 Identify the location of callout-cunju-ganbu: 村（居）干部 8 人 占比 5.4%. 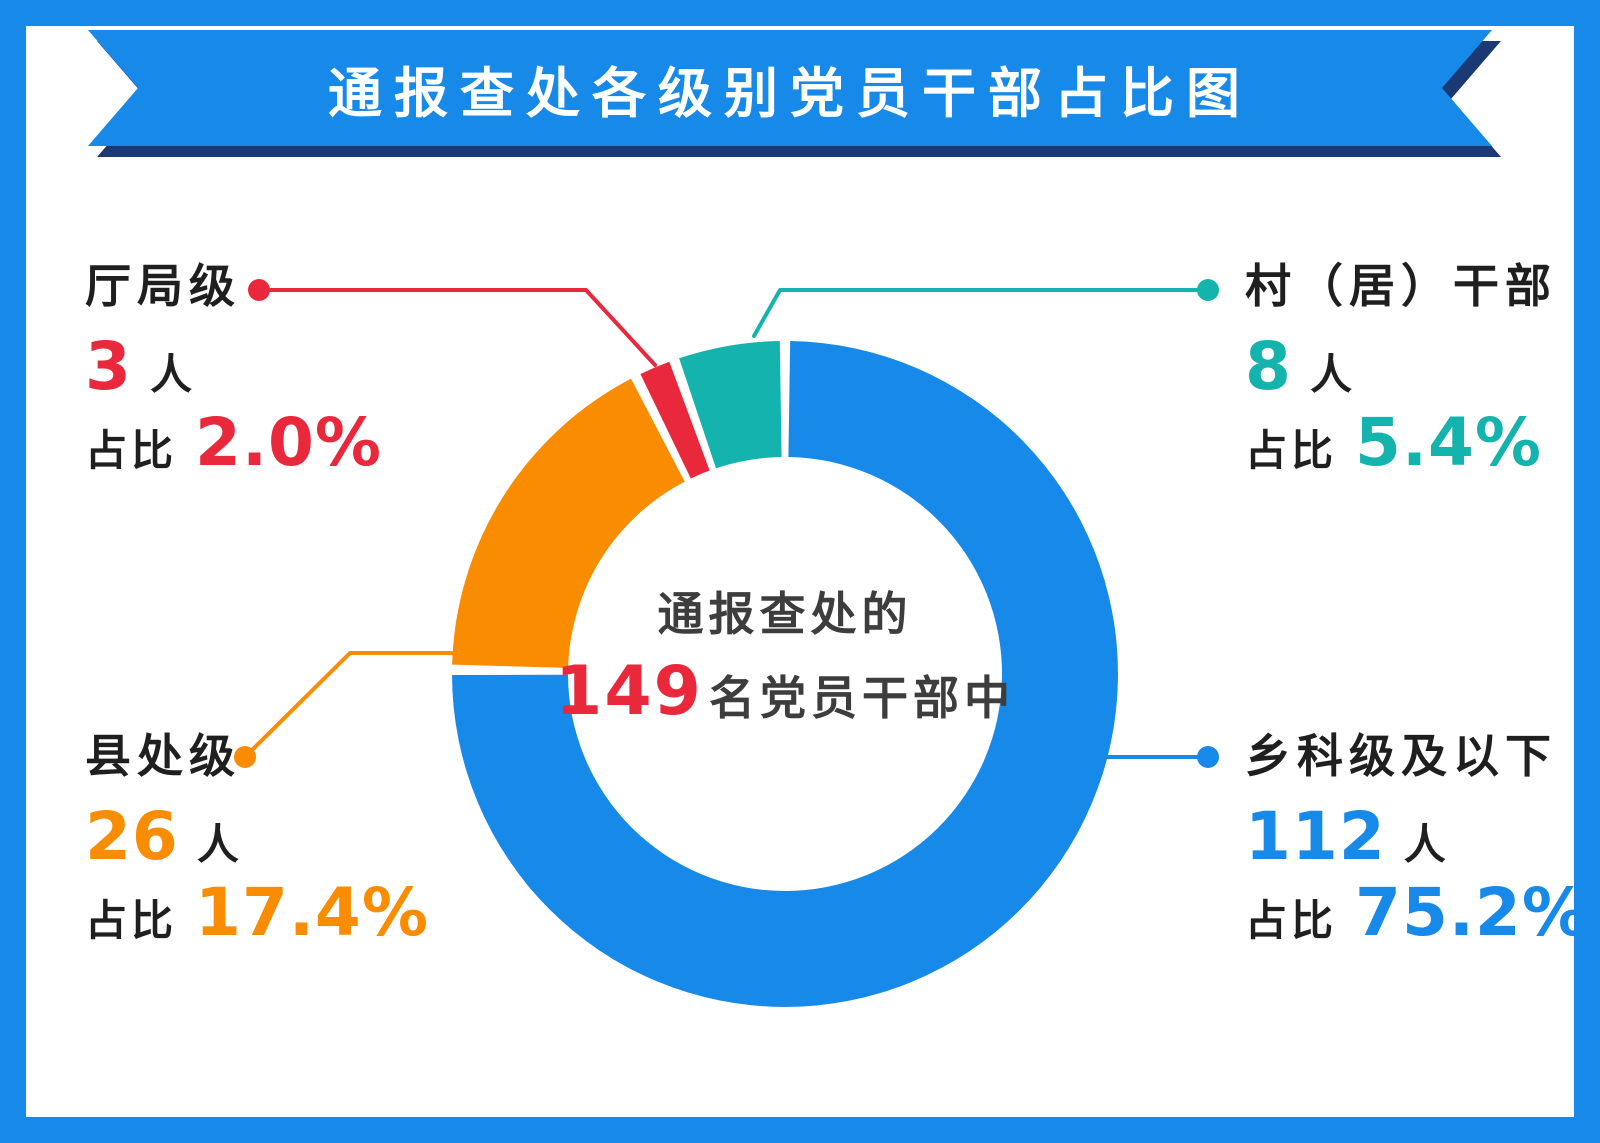
(1401, 364).